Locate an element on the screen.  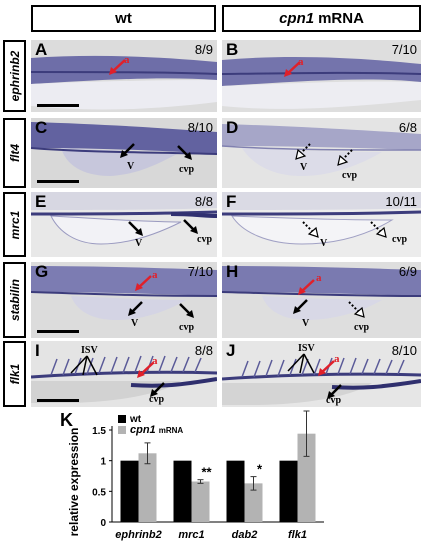
y-tick-label: 0.5 is located at coordinates (99, 492).